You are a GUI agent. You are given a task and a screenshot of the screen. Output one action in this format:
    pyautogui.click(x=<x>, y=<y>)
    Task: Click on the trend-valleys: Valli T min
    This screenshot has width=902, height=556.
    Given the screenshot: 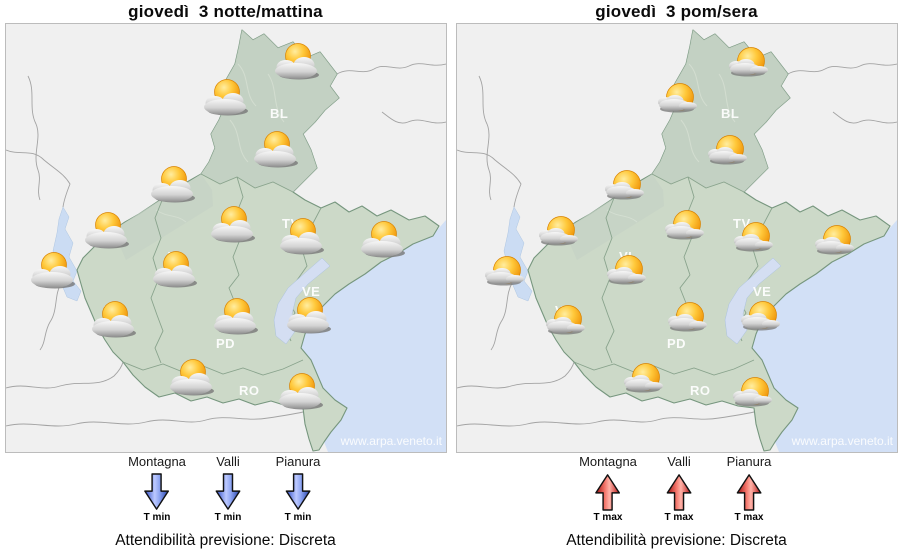 What is the action you would take?
    pyautogui.click(x=228, y=489)
    